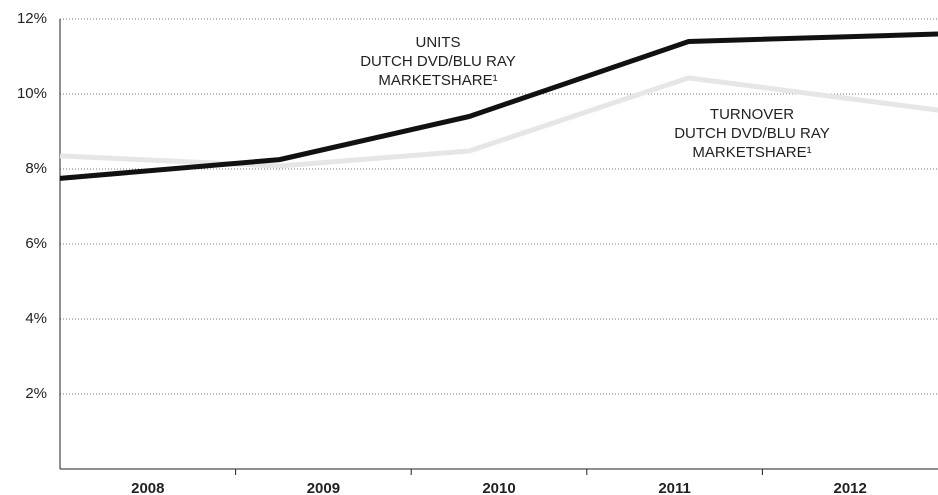 Image resolution: width=938 pixels, height=495 pixels. I want to click on x-tick-label: 2009, so click(323, 487).